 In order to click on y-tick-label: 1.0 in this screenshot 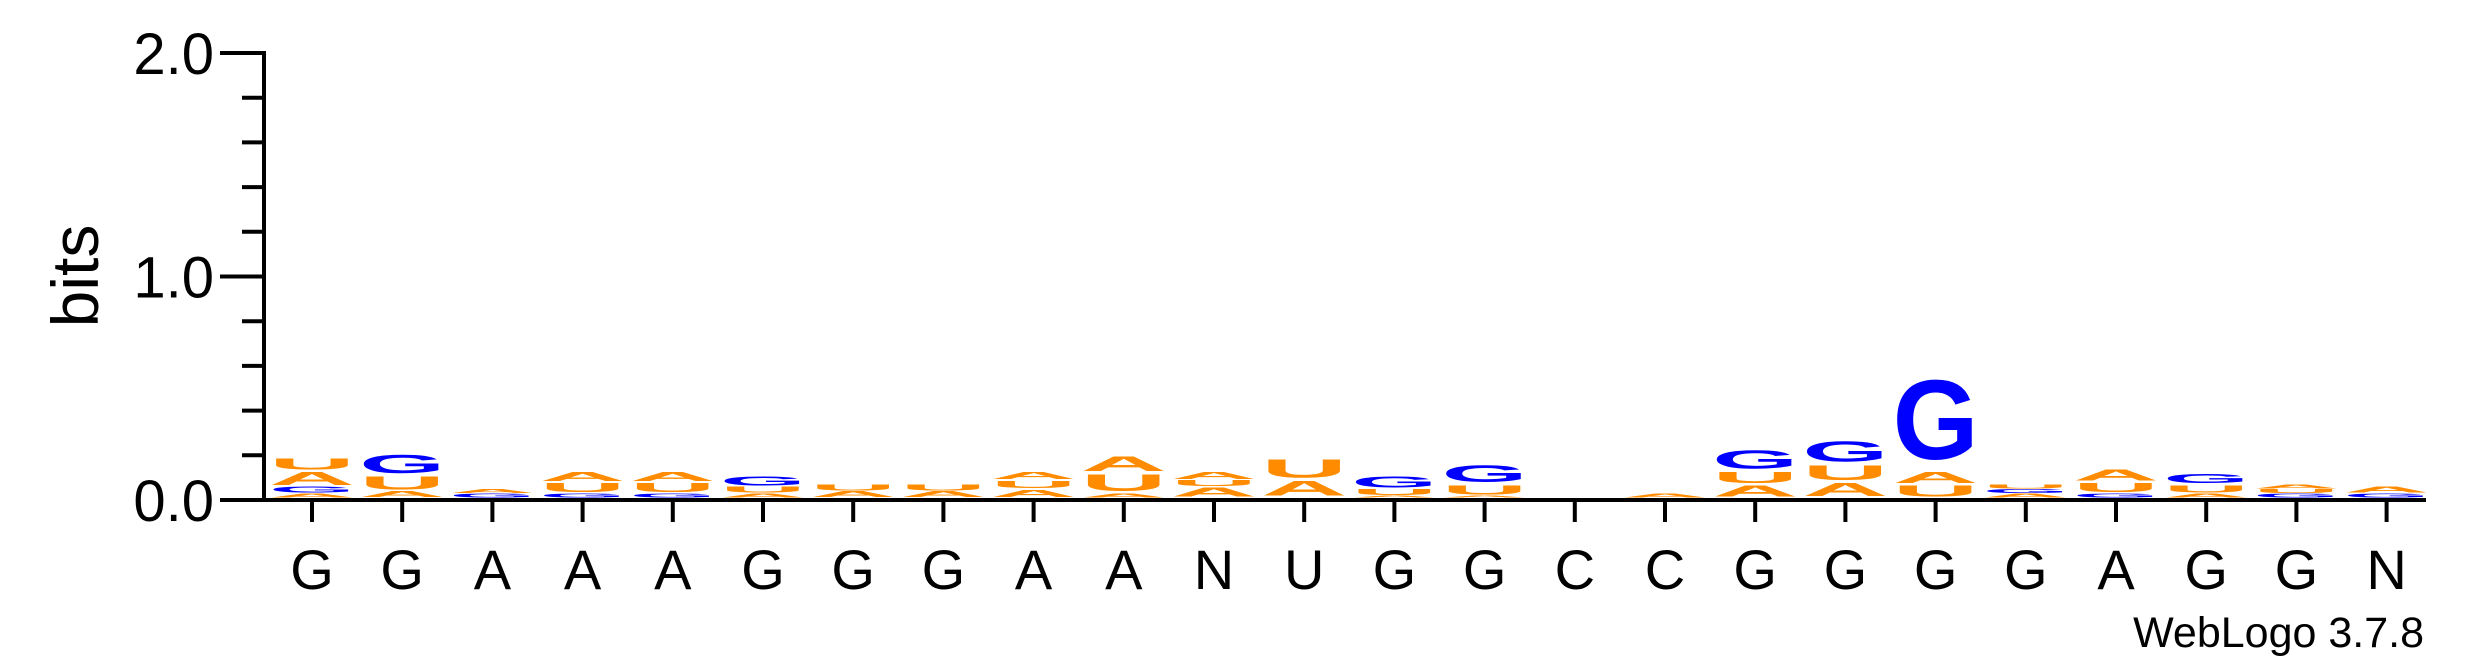, I will do `click(173, 278)`.